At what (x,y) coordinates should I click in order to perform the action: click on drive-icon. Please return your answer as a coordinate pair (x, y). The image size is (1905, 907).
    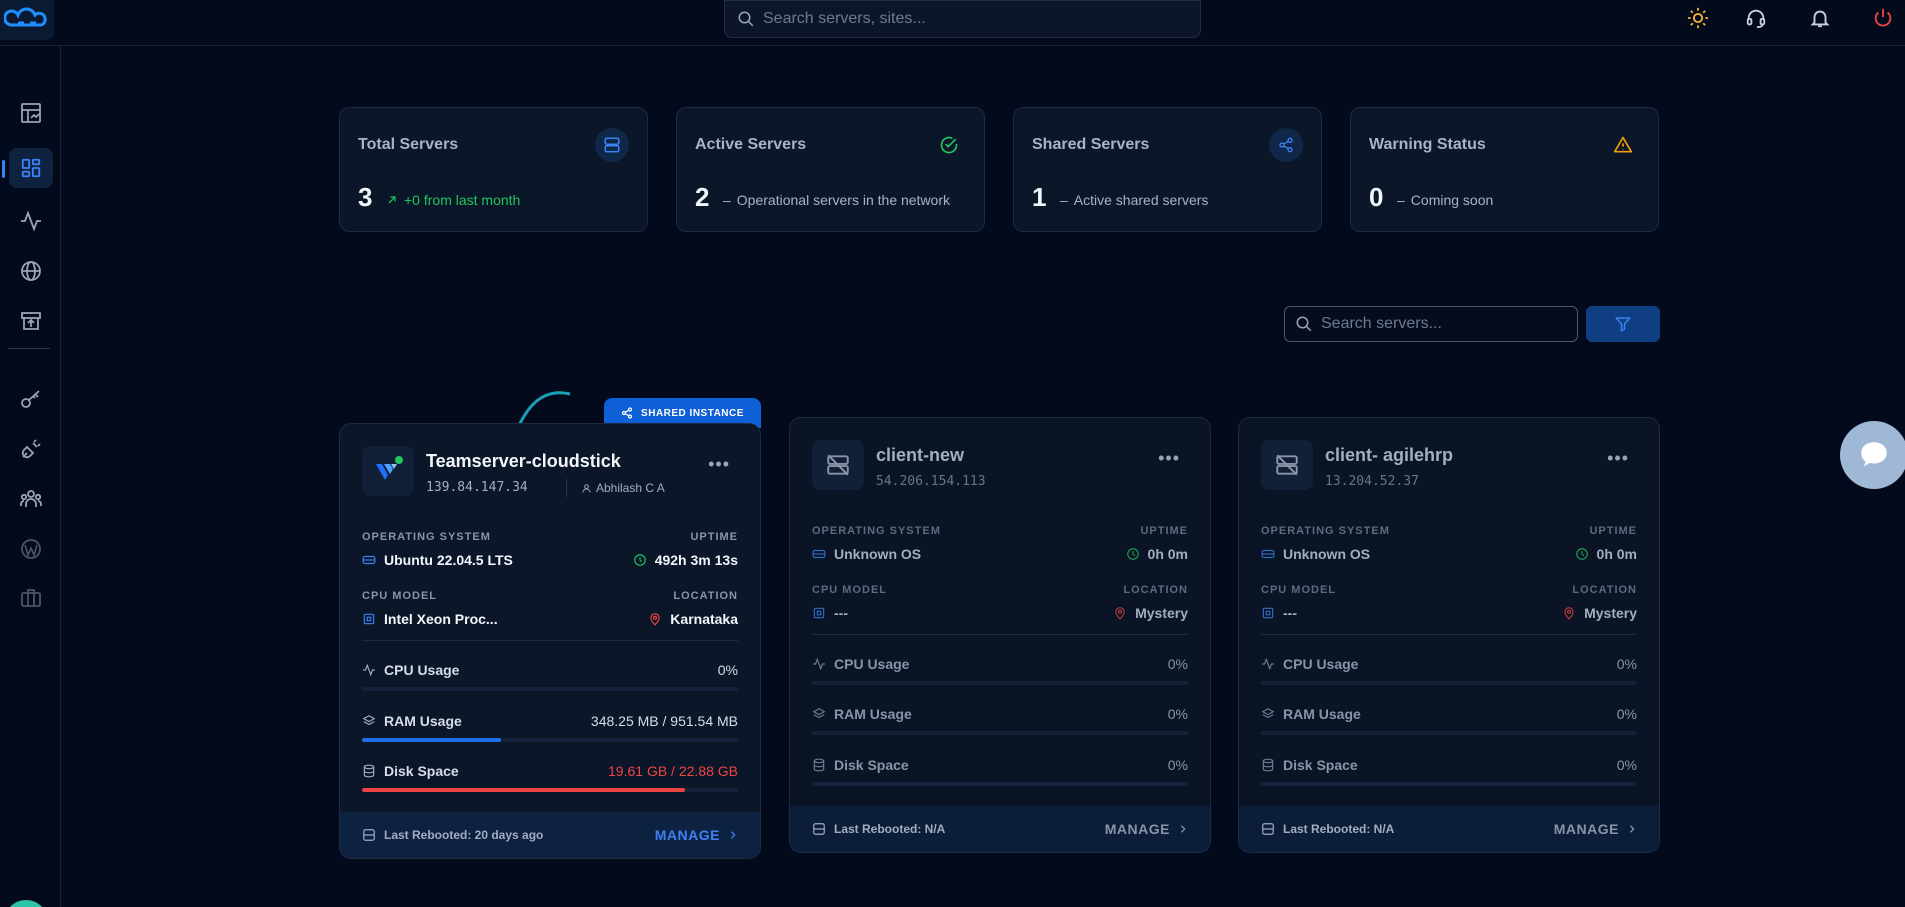
    Looking at the image, I should click on (1268, 554).